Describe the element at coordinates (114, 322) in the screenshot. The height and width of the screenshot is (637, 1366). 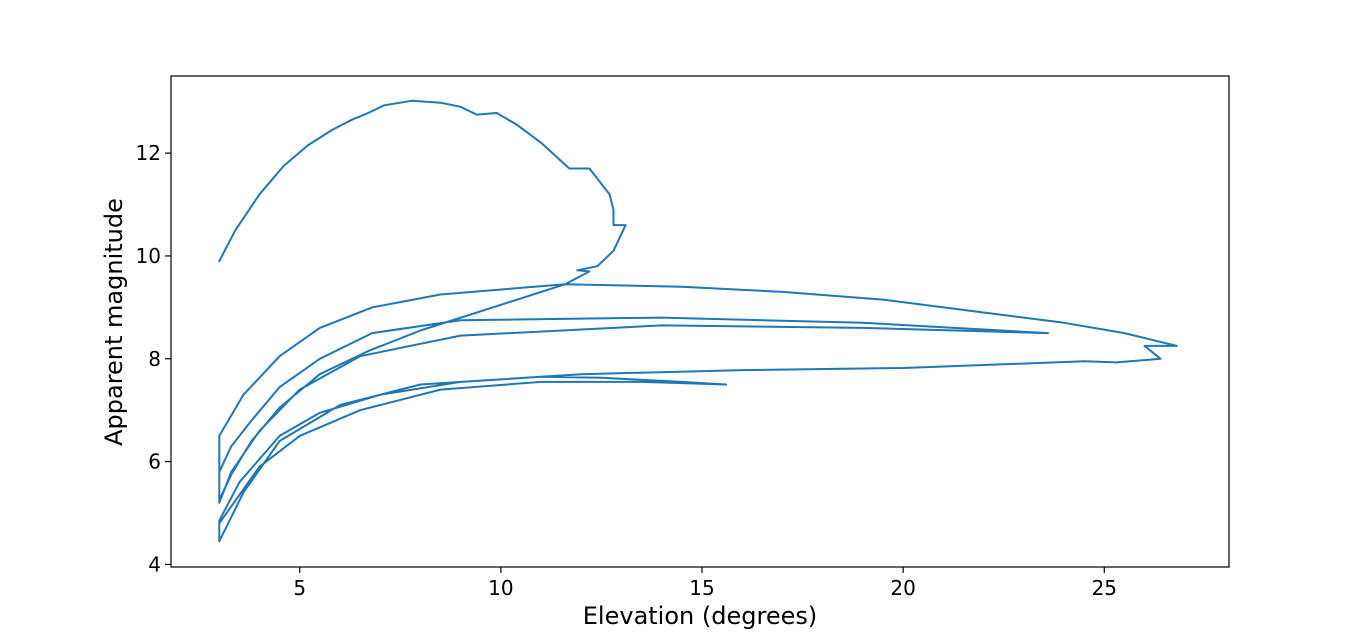
I see `y-axis-label: Apparent magnitude` at that location.